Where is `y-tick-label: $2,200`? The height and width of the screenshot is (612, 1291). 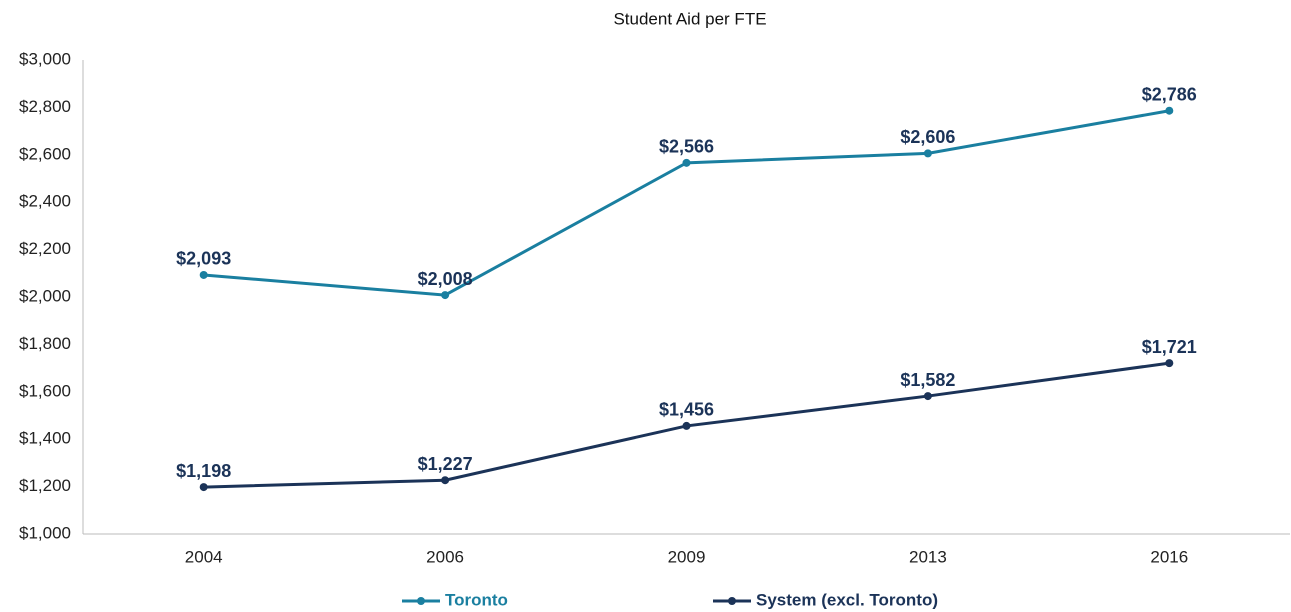
y-tick-label: $2,200 is located at coordinates (45, 248).